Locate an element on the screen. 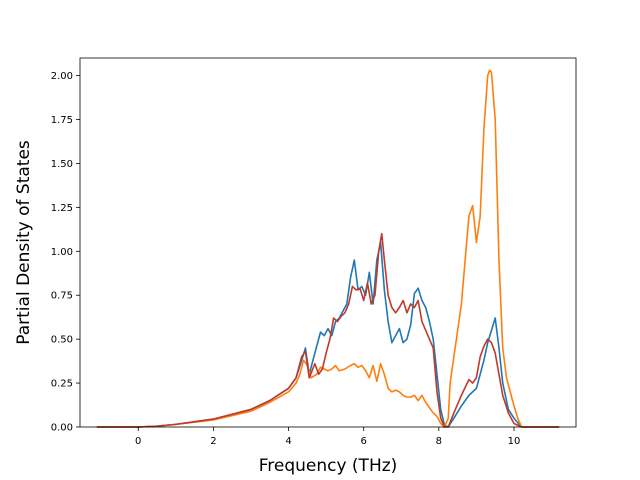 Image resolution: width=640 pixels, height=480 pixels. y-tick-label: 0.00 is located at coordinates (62, 428).